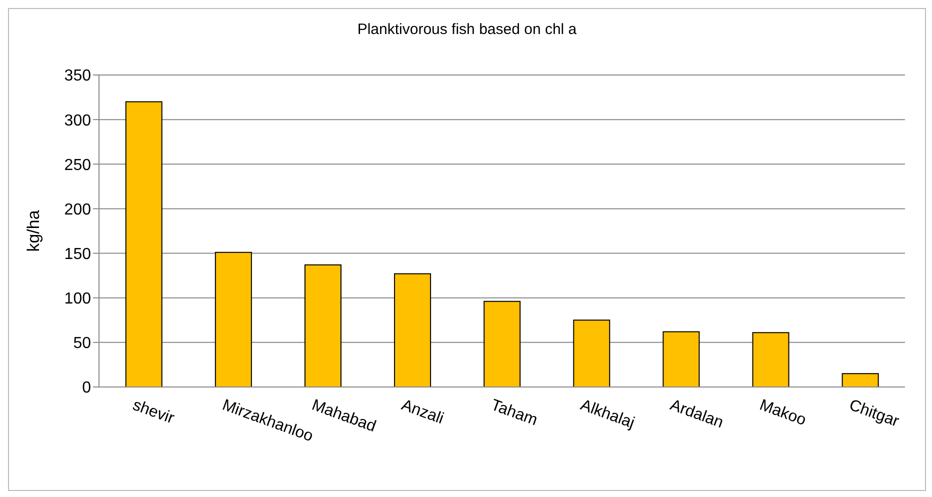 The image size is (932, 497). I want to click on chart-title: Planktivorous fish based on chl a, so click(467, 29).